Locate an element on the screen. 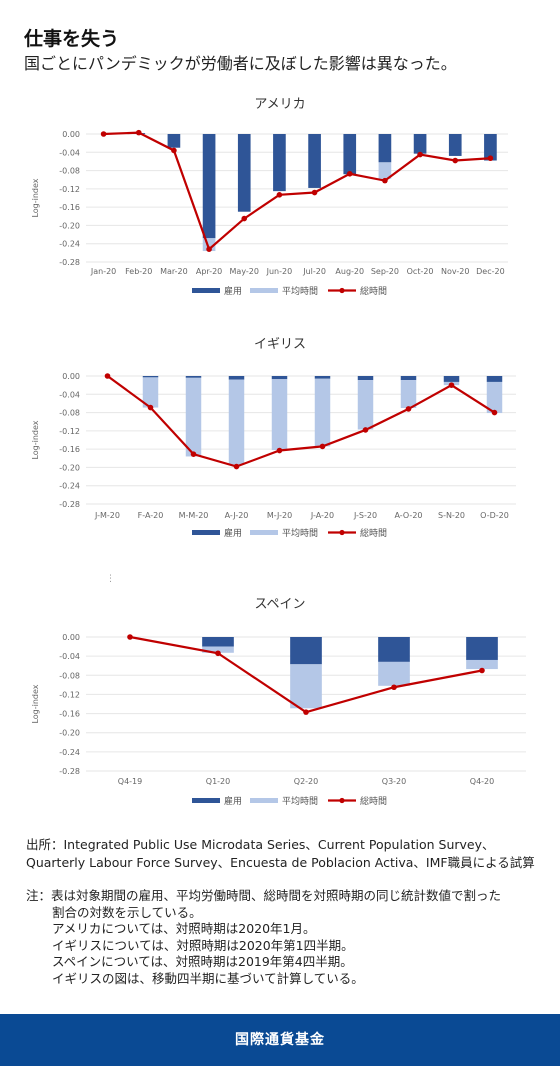 Image resolution: width=560 pixels, height=1066 pixels. notes-line: イギリスについては、対照時期は2020年第1四半期。 is located at coordinates (203, 945).